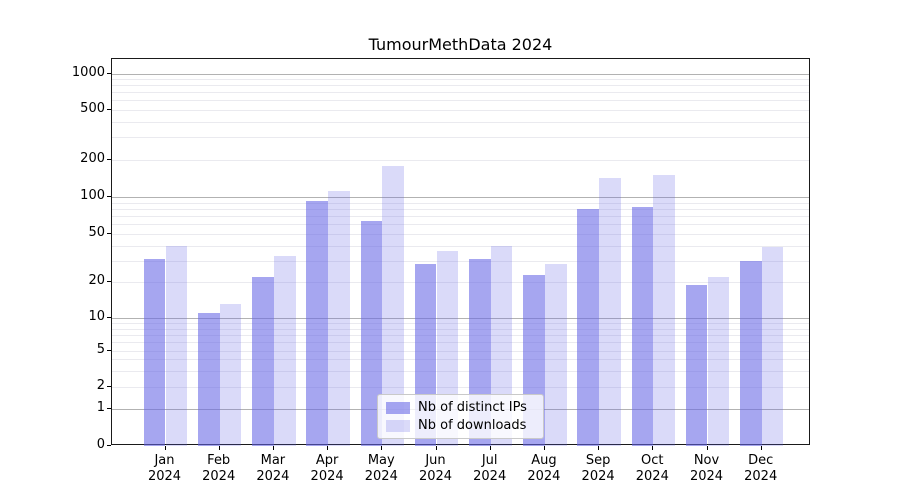  I want to click on x-tick-month: Dec, so click(761, 460).